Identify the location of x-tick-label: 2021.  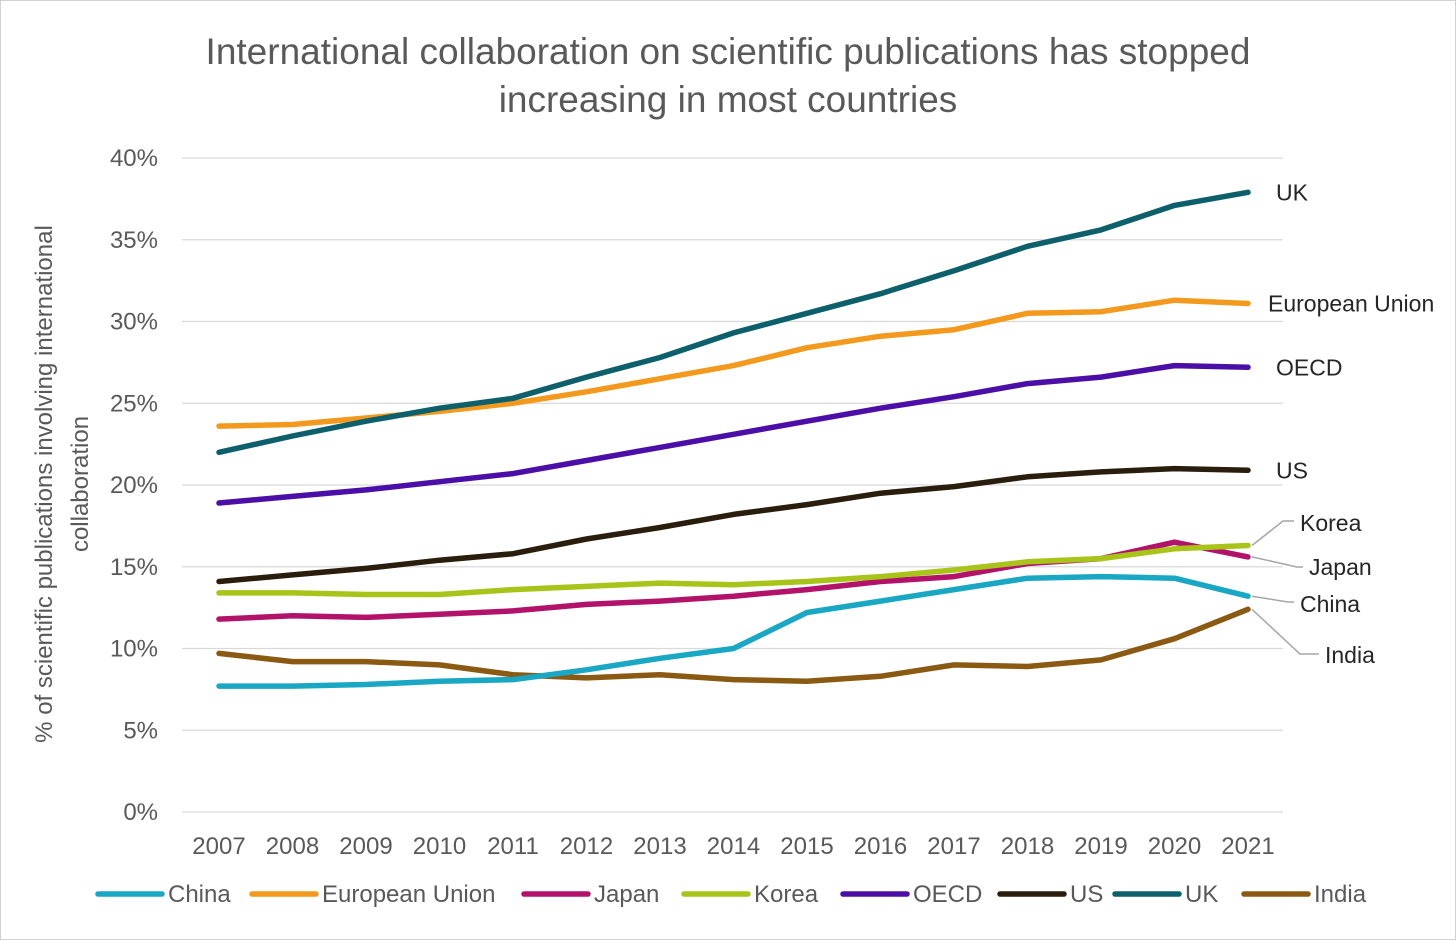
(1247, 846).